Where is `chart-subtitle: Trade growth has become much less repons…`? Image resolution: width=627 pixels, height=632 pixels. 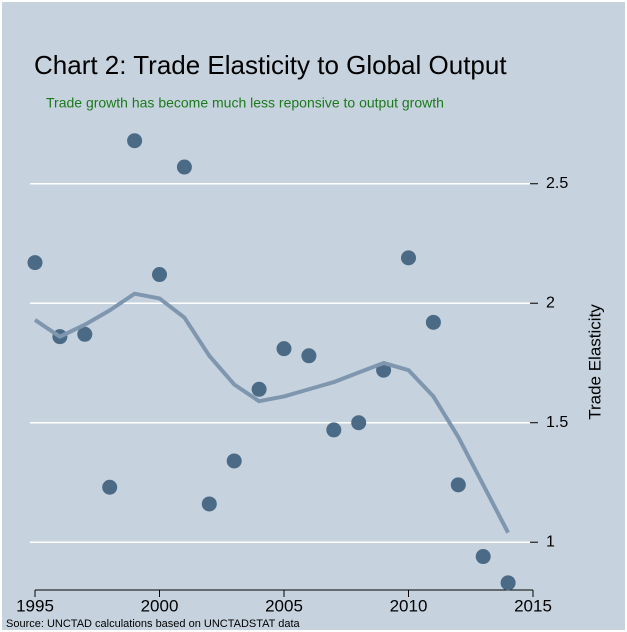 chart-subtitle: Trade growth has become much less repons… is located at coordinates (245, 103).